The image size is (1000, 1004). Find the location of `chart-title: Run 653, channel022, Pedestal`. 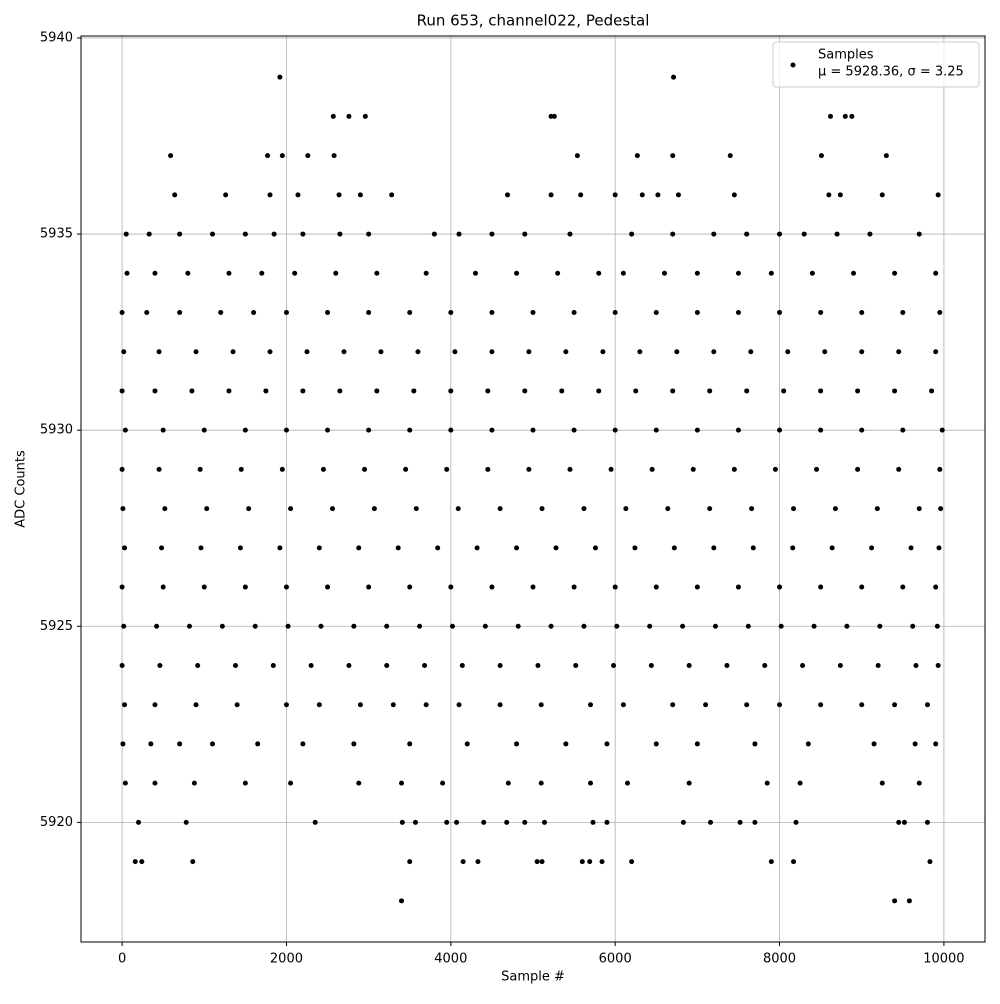

chart-title: Run 653, channel022, Pedestal is located at coordinates (533, 21).